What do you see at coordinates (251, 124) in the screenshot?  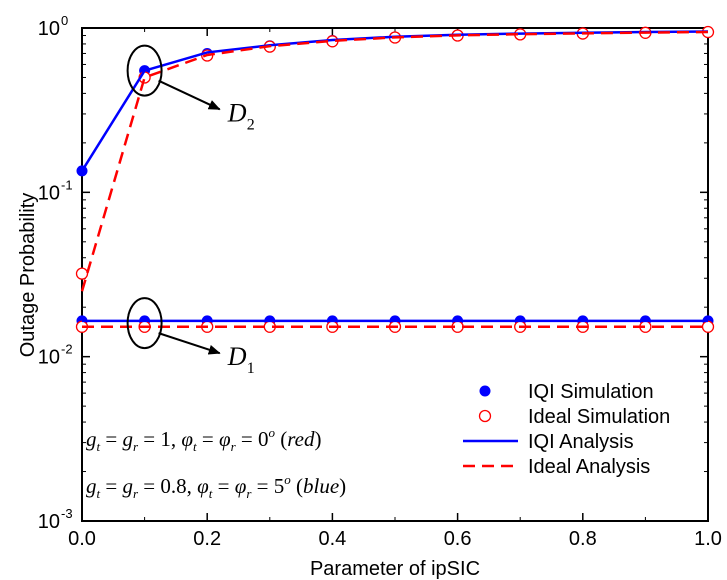 I see `annotation-label-subscript: 2` at bounding box center [251, 124].